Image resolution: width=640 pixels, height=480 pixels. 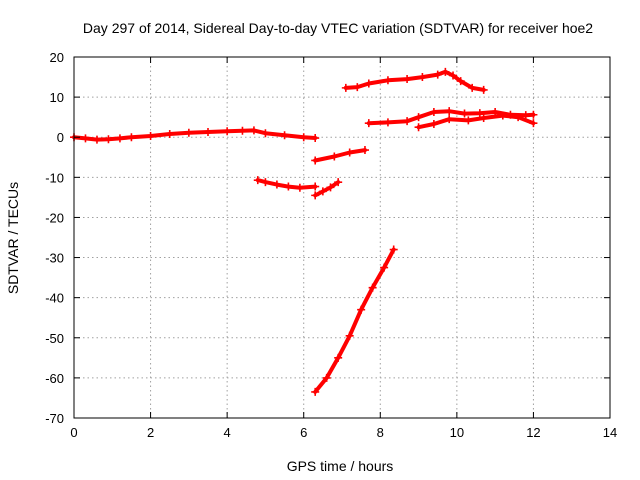 What do you see at coordinates (610, 432) in the screenshot?
I see `x-tick-label: 14` at bounding box center [610, 432].